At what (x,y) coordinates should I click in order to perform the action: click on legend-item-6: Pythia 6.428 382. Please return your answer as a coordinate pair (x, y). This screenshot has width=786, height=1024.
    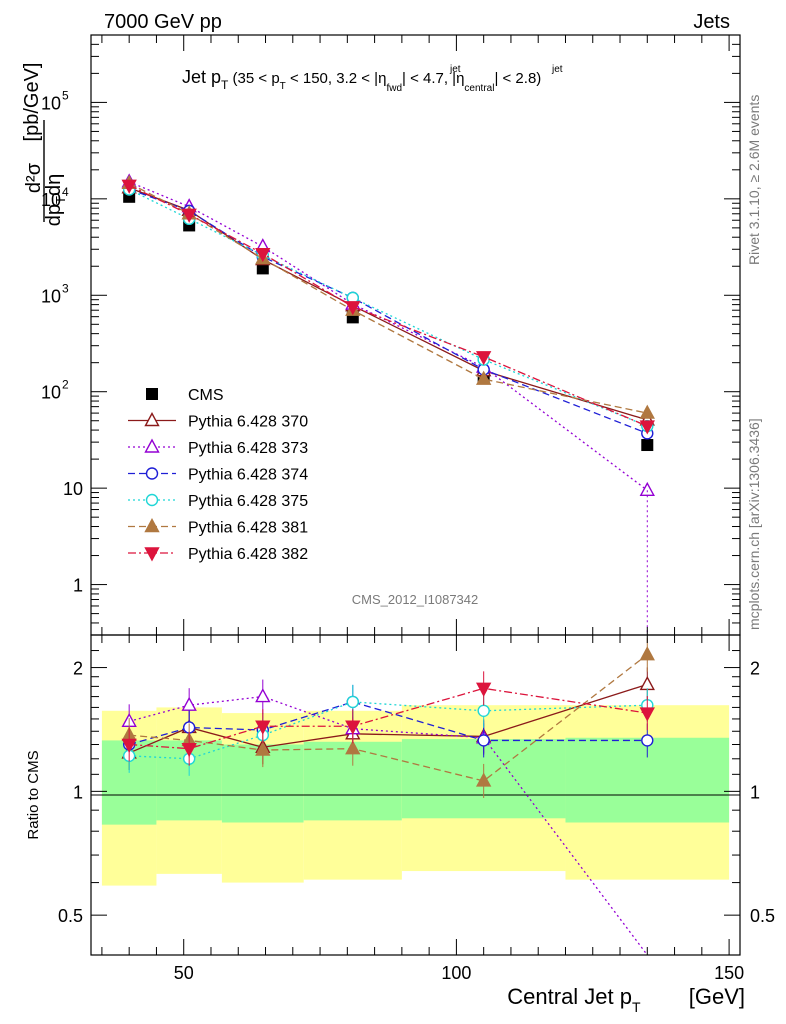
    Looking at the image, I should click on (218, 554).